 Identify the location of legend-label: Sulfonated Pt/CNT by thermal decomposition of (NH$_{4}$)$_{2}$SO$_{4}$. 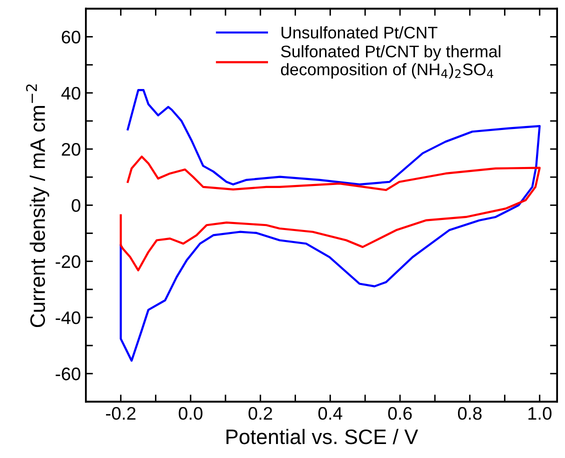
(390, 62).